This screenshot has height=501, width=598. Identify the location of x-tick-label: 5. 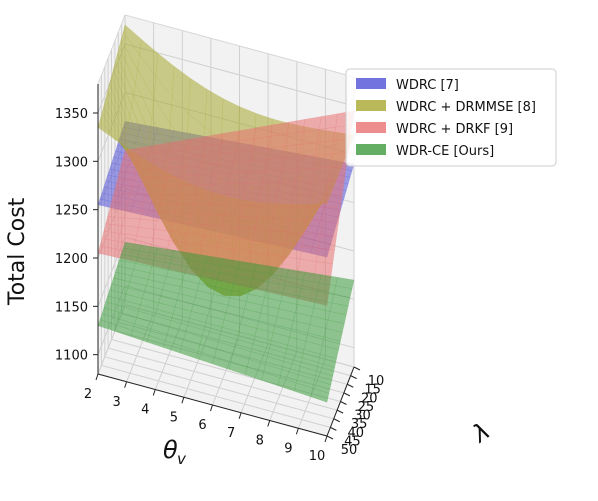
(174, 417).